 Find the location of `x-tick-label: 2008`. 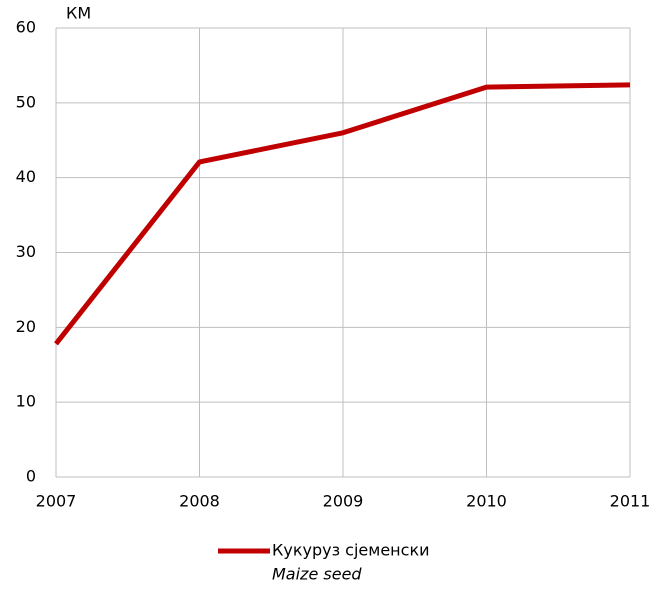

x-tick-label: 2008 is located at coordinates (199, 501).